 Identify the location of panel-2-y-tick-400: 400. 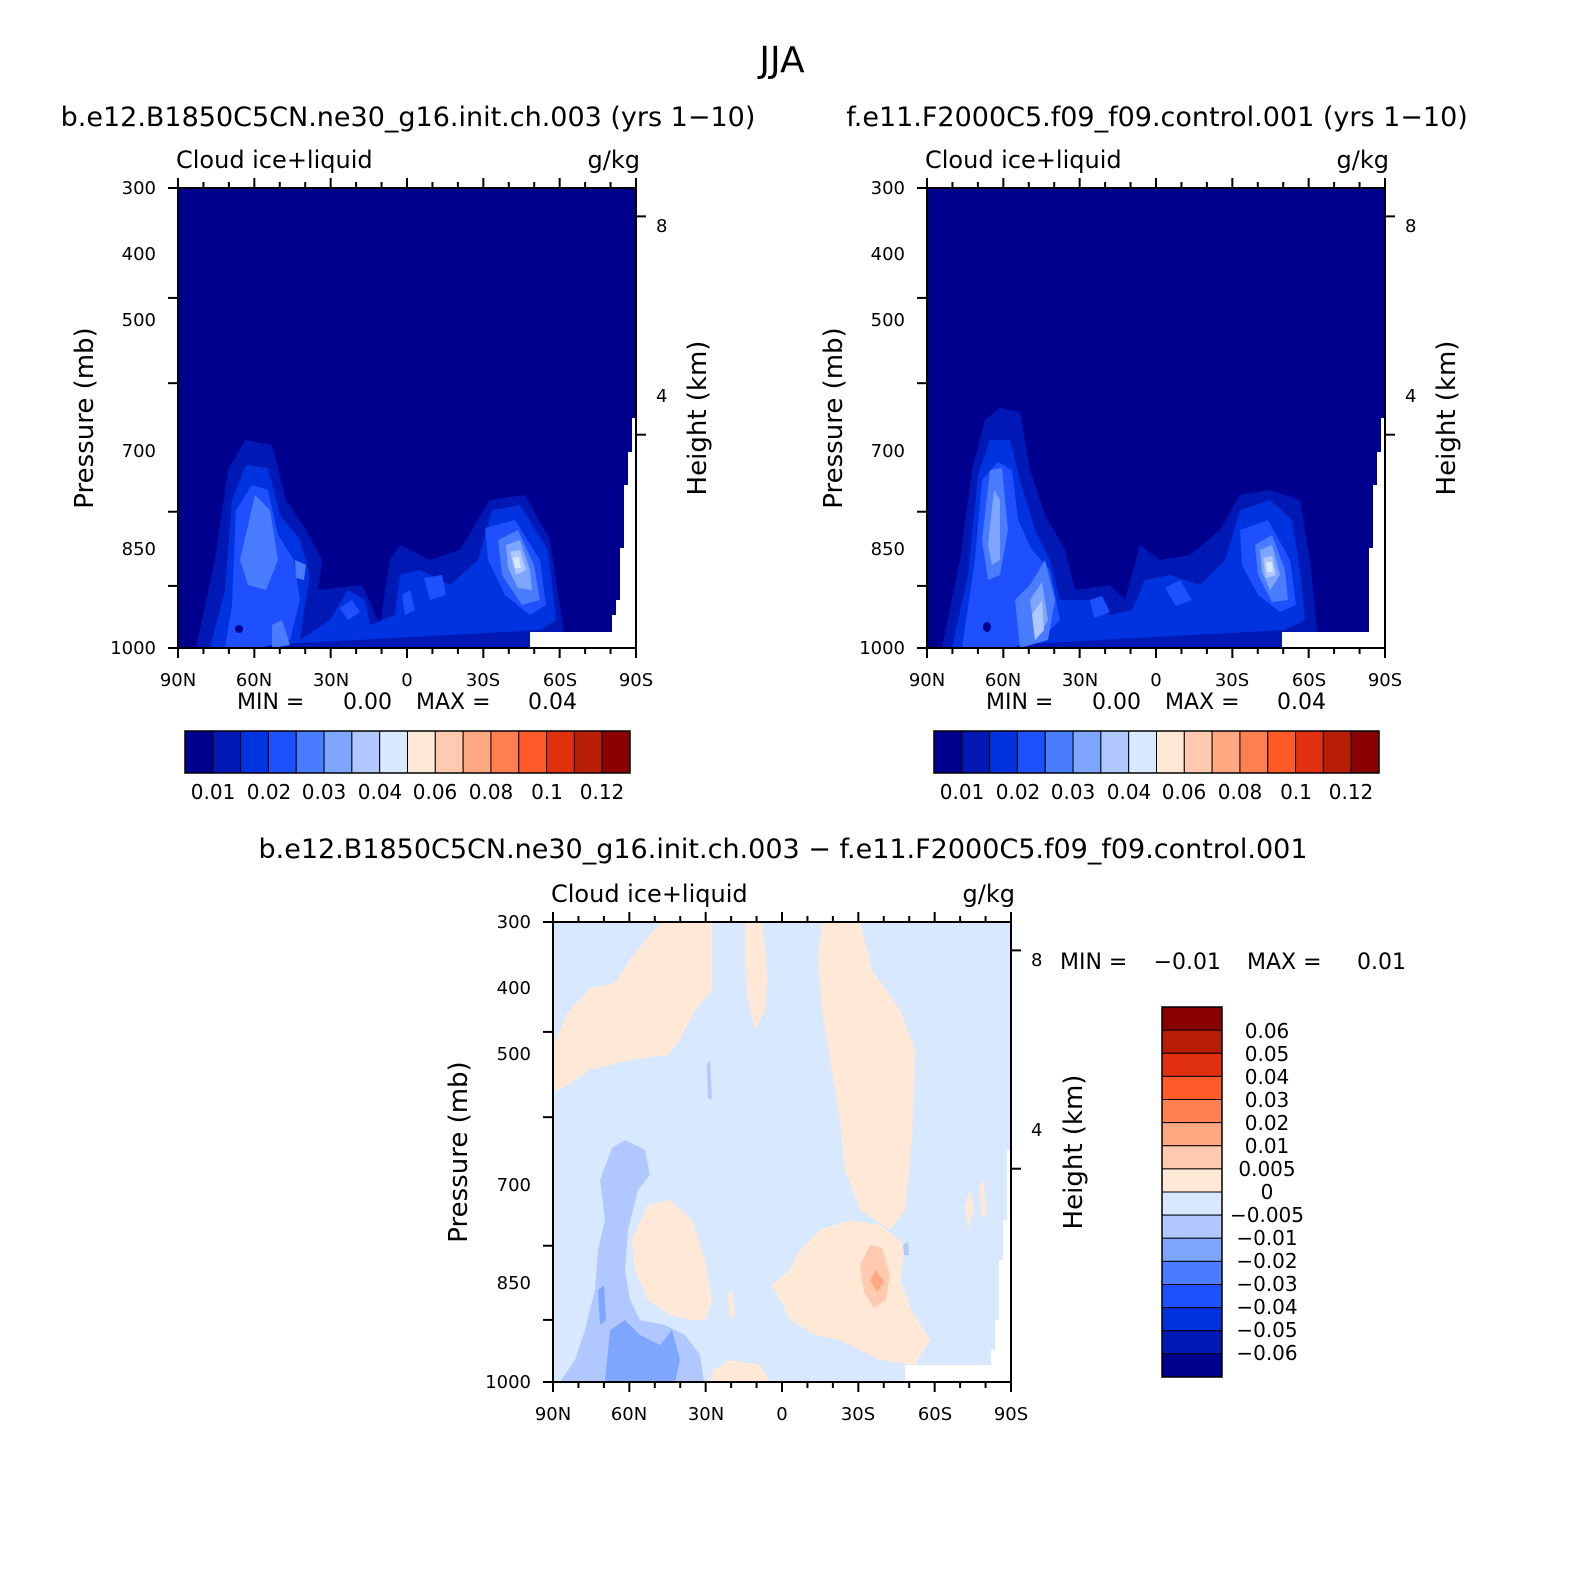
(888, 254).